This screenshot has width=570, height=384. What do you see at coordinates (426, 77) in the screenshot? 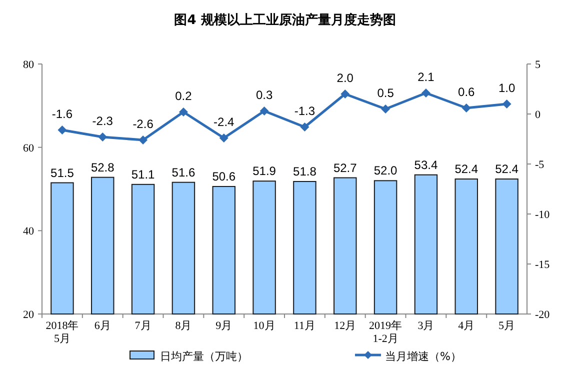
I see `data-label: 2.1` at bounding box center [426, 77].